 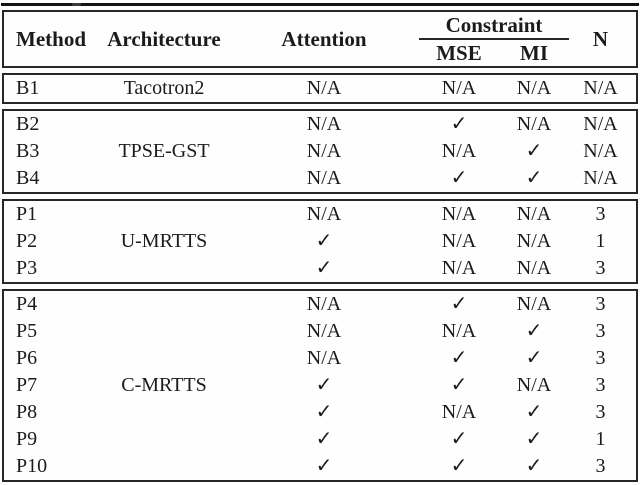 What do you see at coordinates (32, 466) in the screenshot?
I see `method-cell: P10` at bounding box center [32, 466].